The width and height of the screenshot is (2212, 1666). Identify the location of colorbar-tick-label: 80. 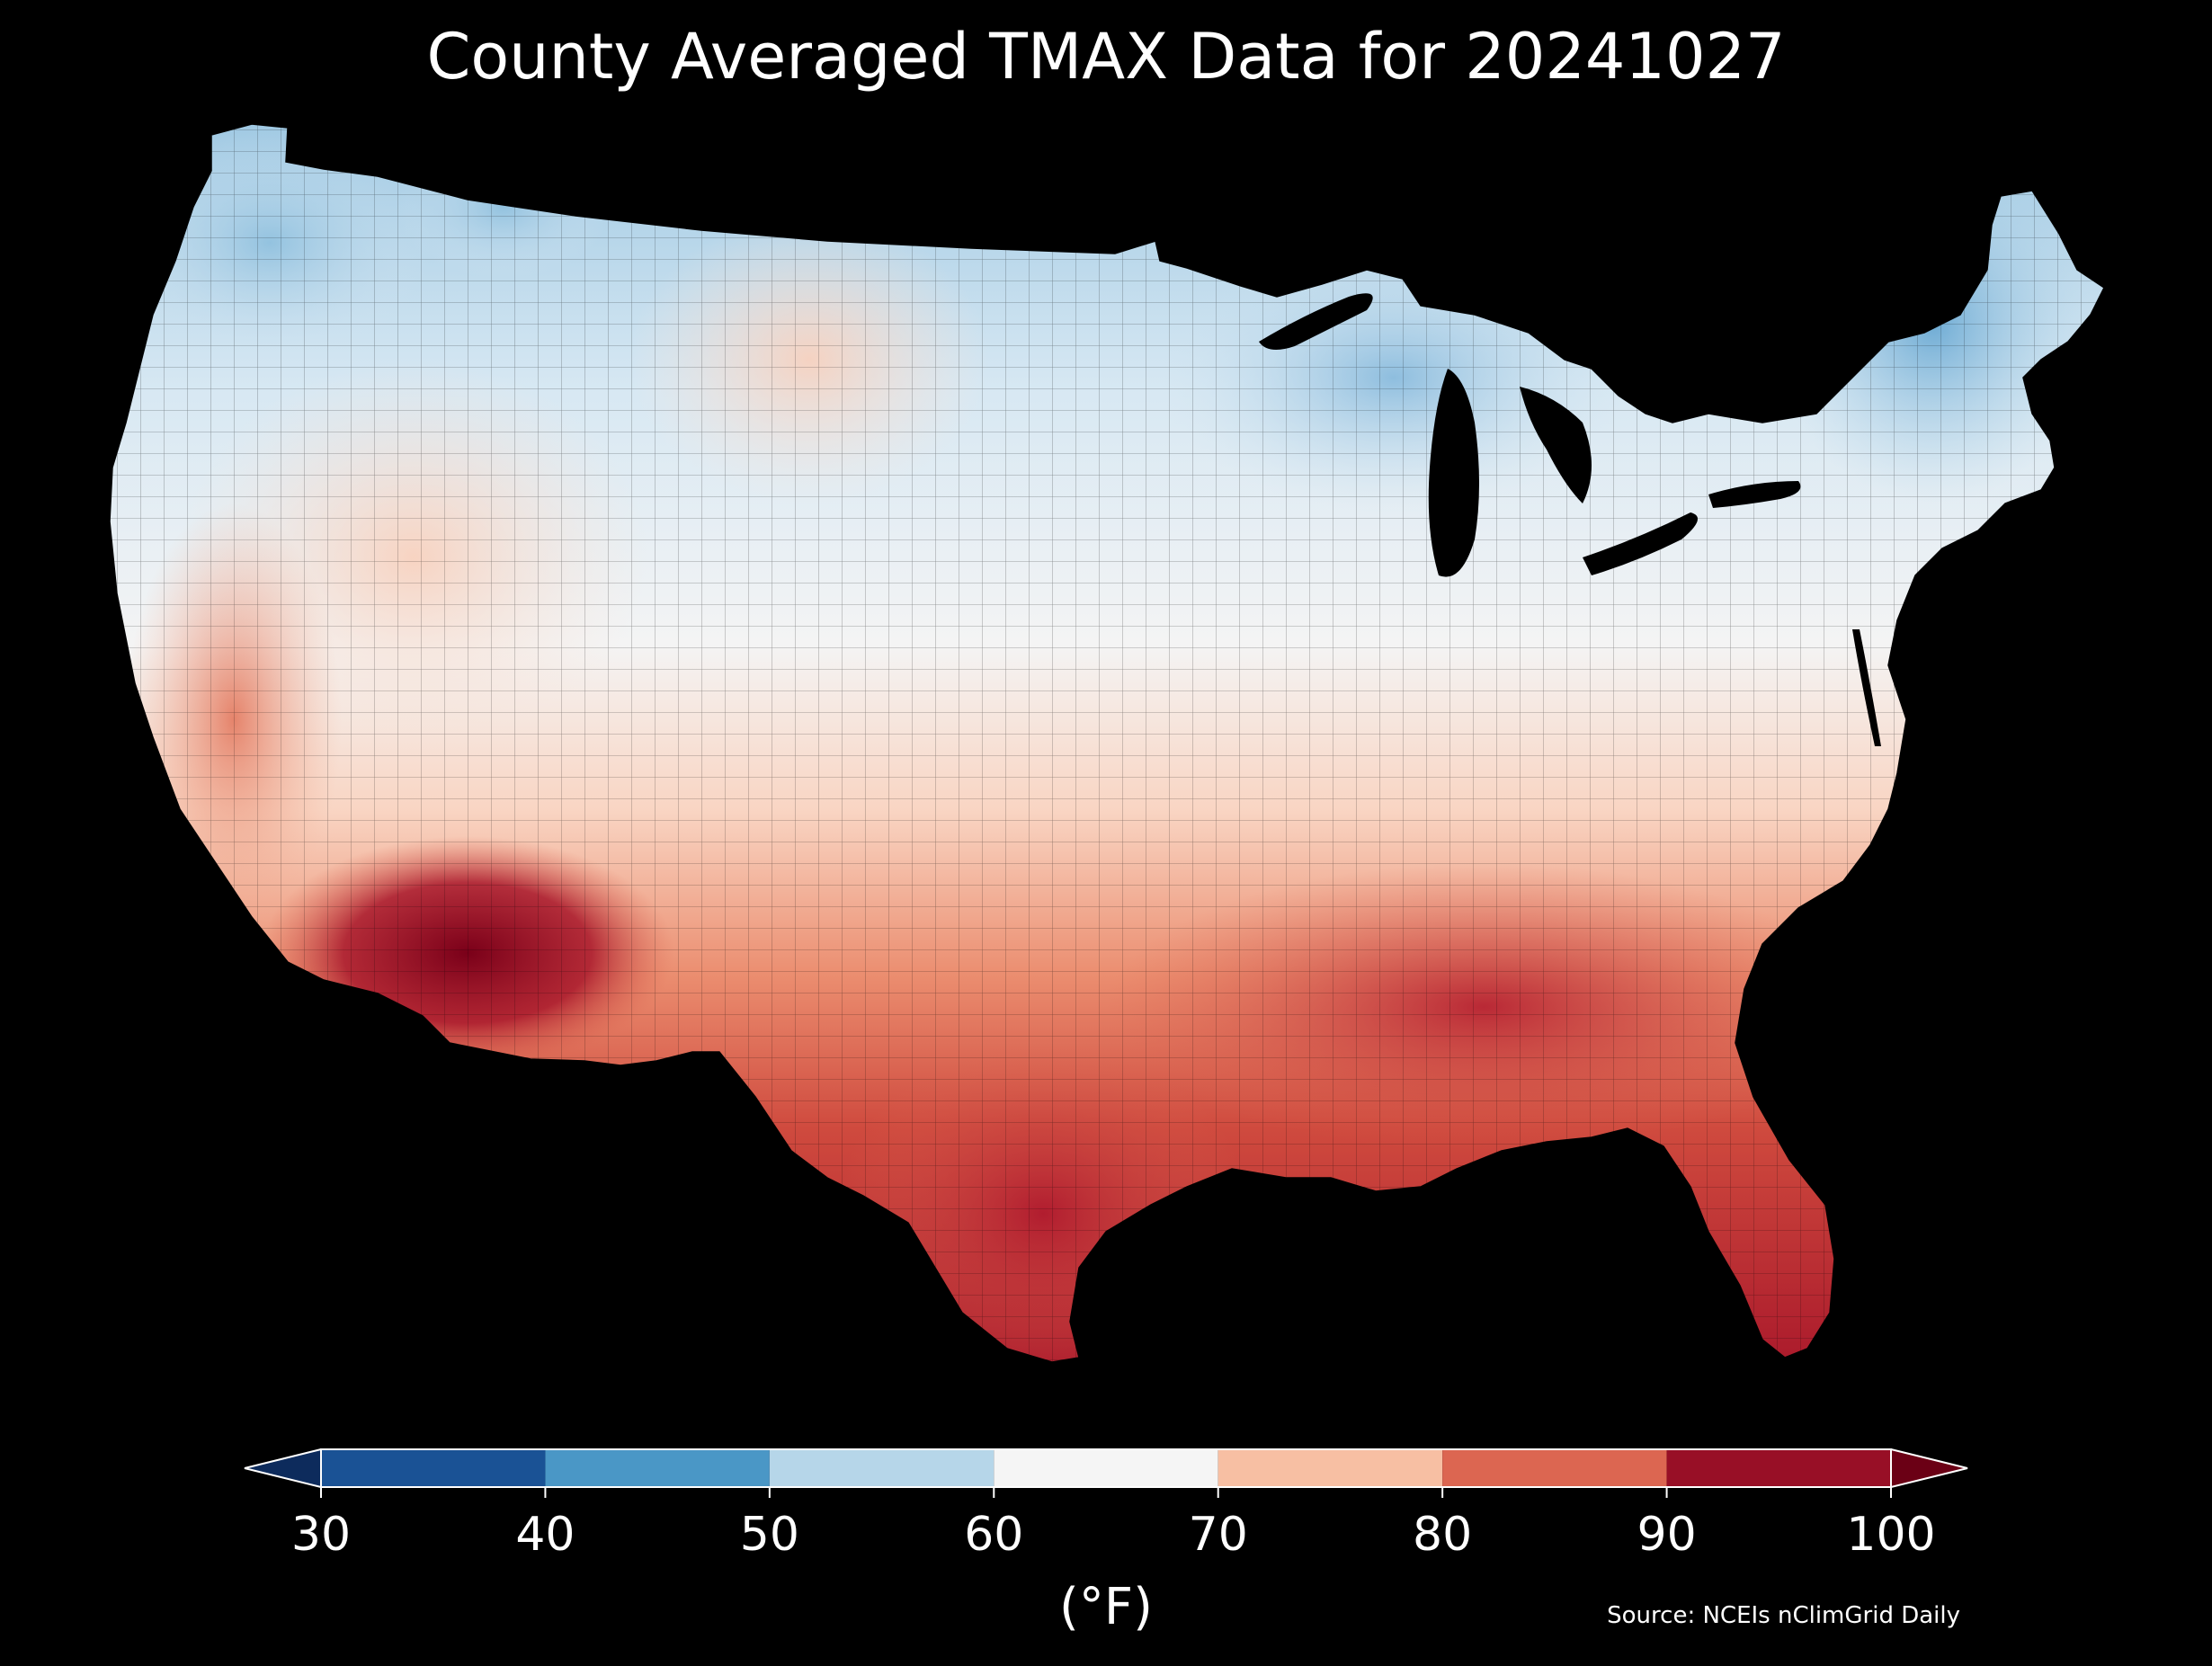
(1442, 1535).